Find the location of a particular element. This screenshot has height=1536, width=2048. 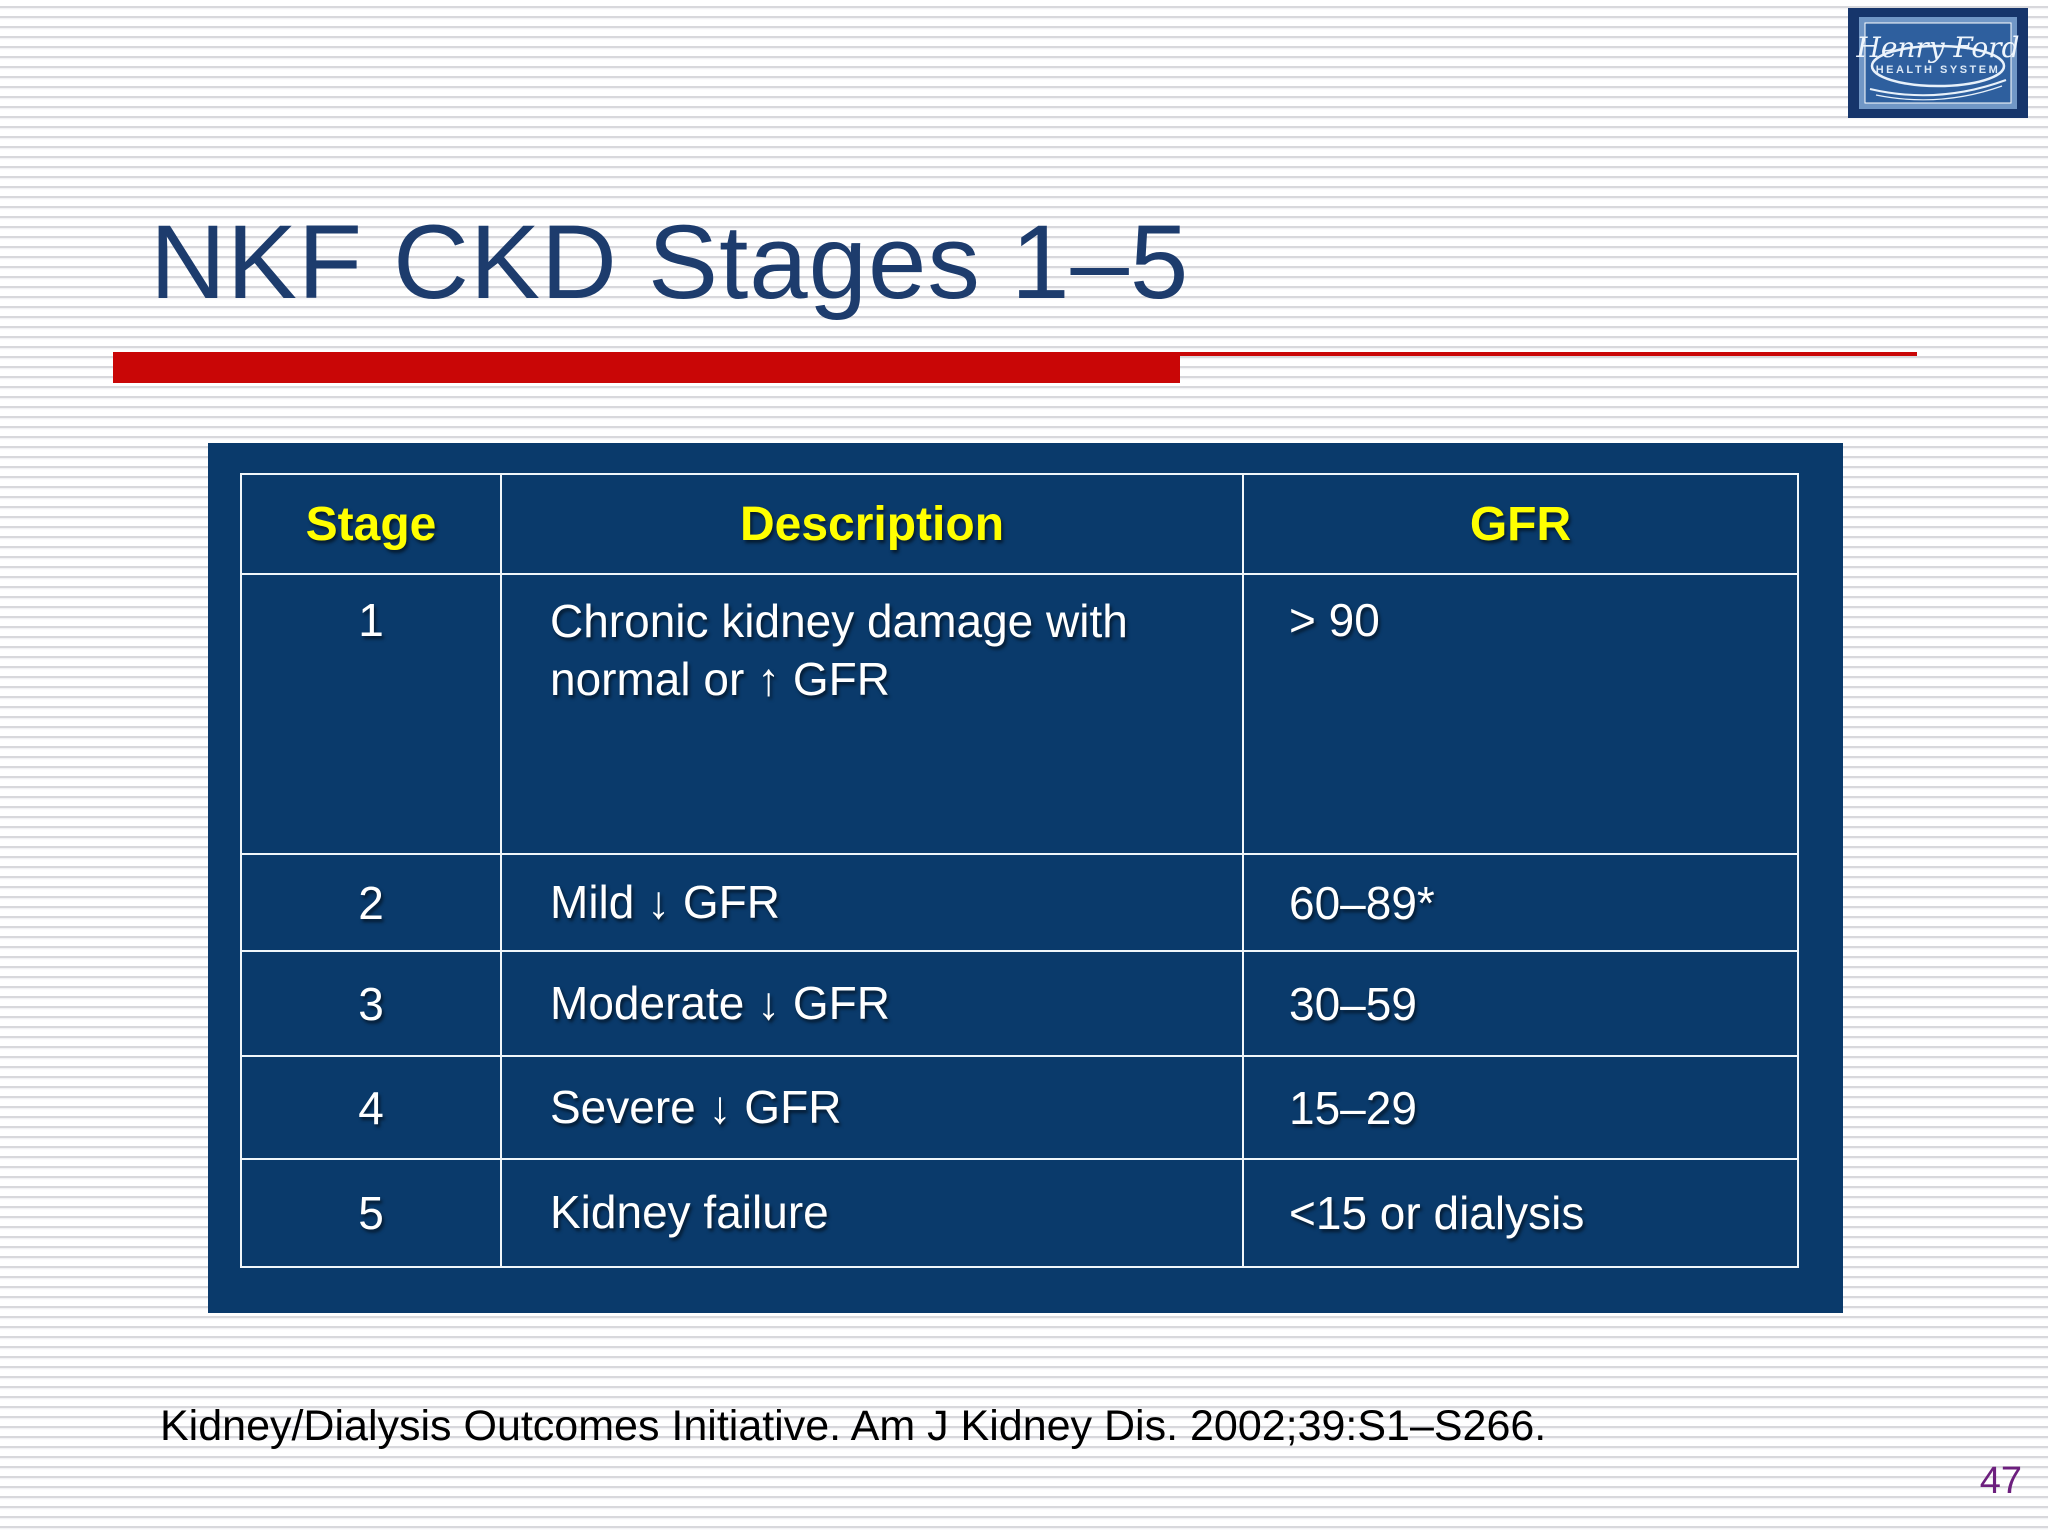

page-number: 47 is located at coordinates (2000, 1481).